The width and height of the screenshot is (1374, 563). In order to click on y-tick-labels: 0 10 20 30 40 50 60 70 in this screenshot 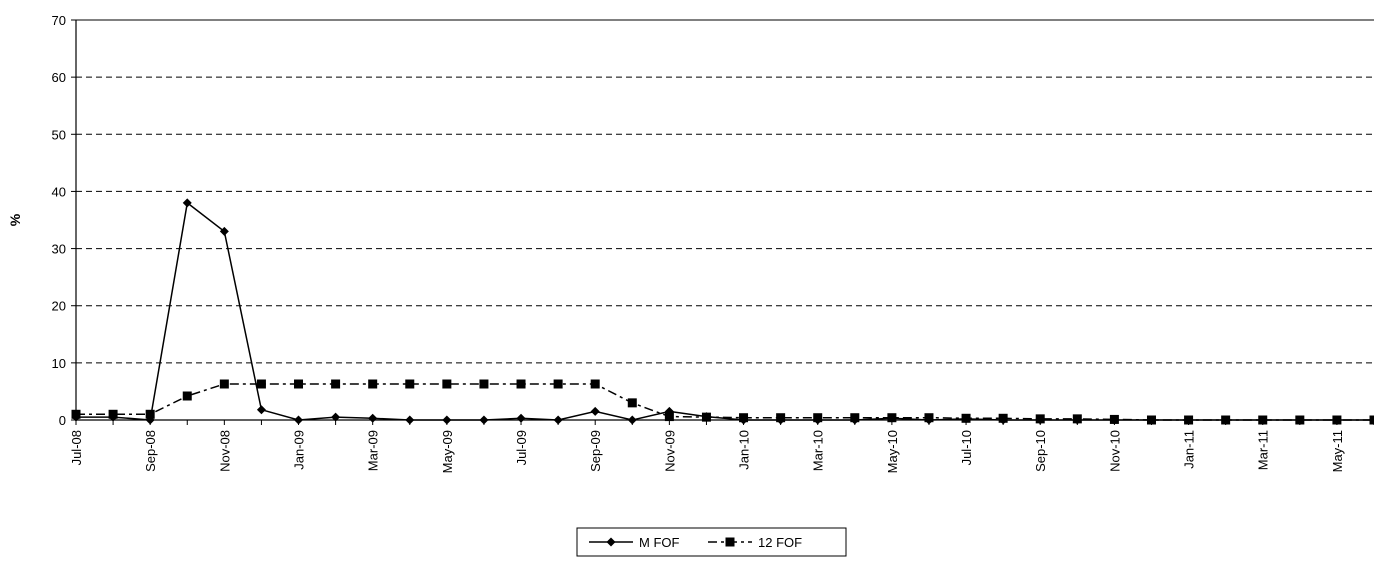, I will do `click(59, 220)`.